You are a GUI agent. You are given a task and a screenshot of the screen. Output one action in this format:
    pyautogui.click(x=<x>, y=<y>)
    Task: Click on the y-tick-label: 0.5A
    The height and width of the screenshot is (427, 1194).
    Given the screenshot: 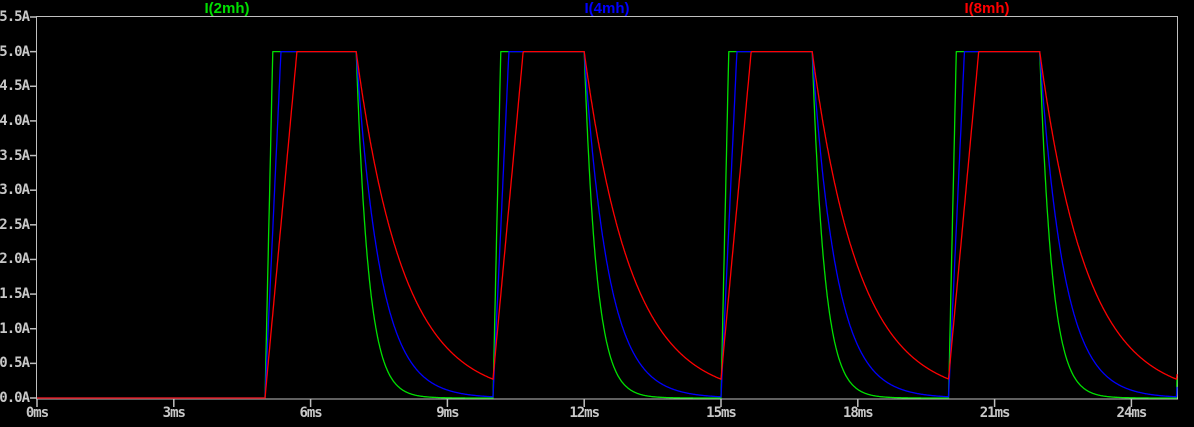 What is the action you would take?
    pyautogui.click(x=15, y=363)
    